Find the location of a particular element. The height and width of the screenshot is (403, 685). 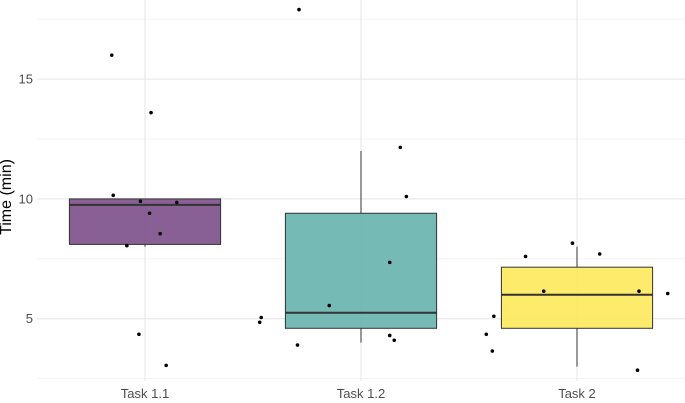

y-tick-label: 5 is located at coordinates (29, 318).